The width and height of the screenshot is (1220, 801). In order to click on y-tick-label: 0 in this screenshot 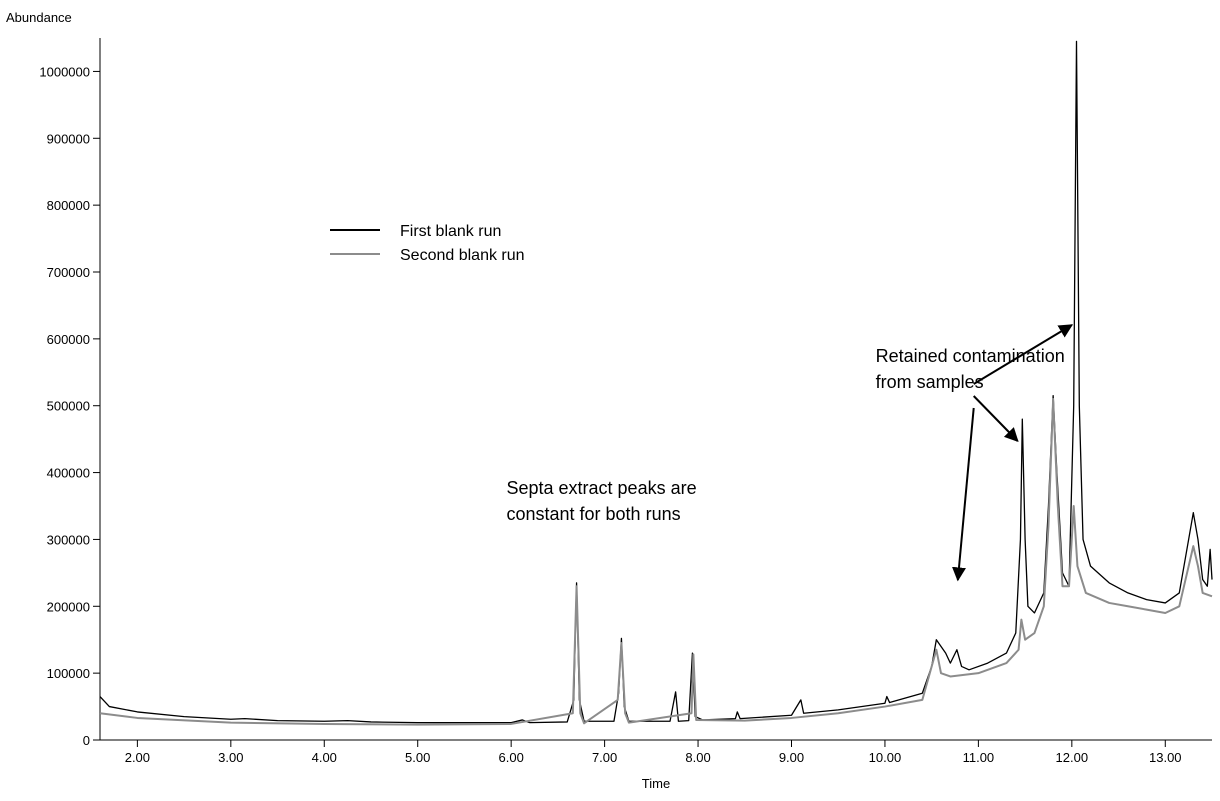, I will do `click(86, 740)`.